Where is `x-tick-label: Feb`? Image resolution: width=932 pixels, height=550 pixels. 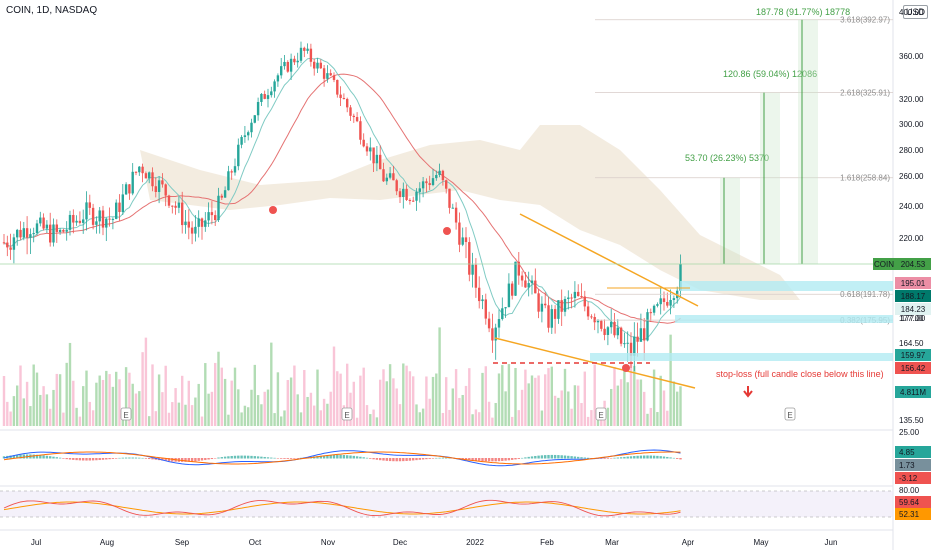 x-tick-label: Feb is located at coordinates (547, 542).